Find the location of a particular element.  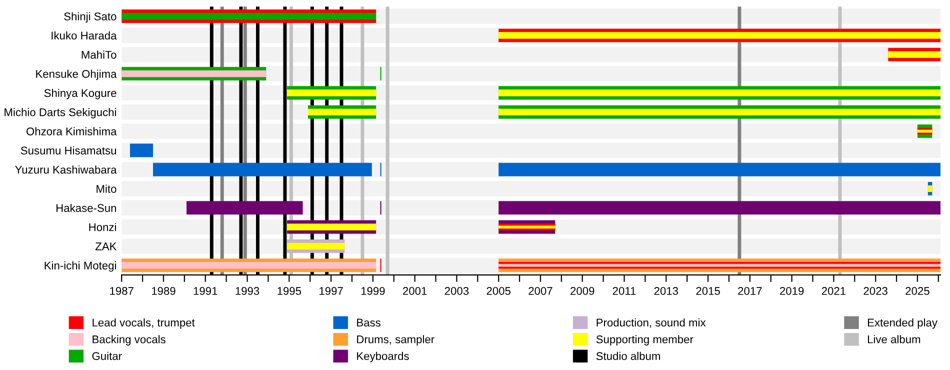

x-tick-label: 2023 is located at coordinates (876, 291).